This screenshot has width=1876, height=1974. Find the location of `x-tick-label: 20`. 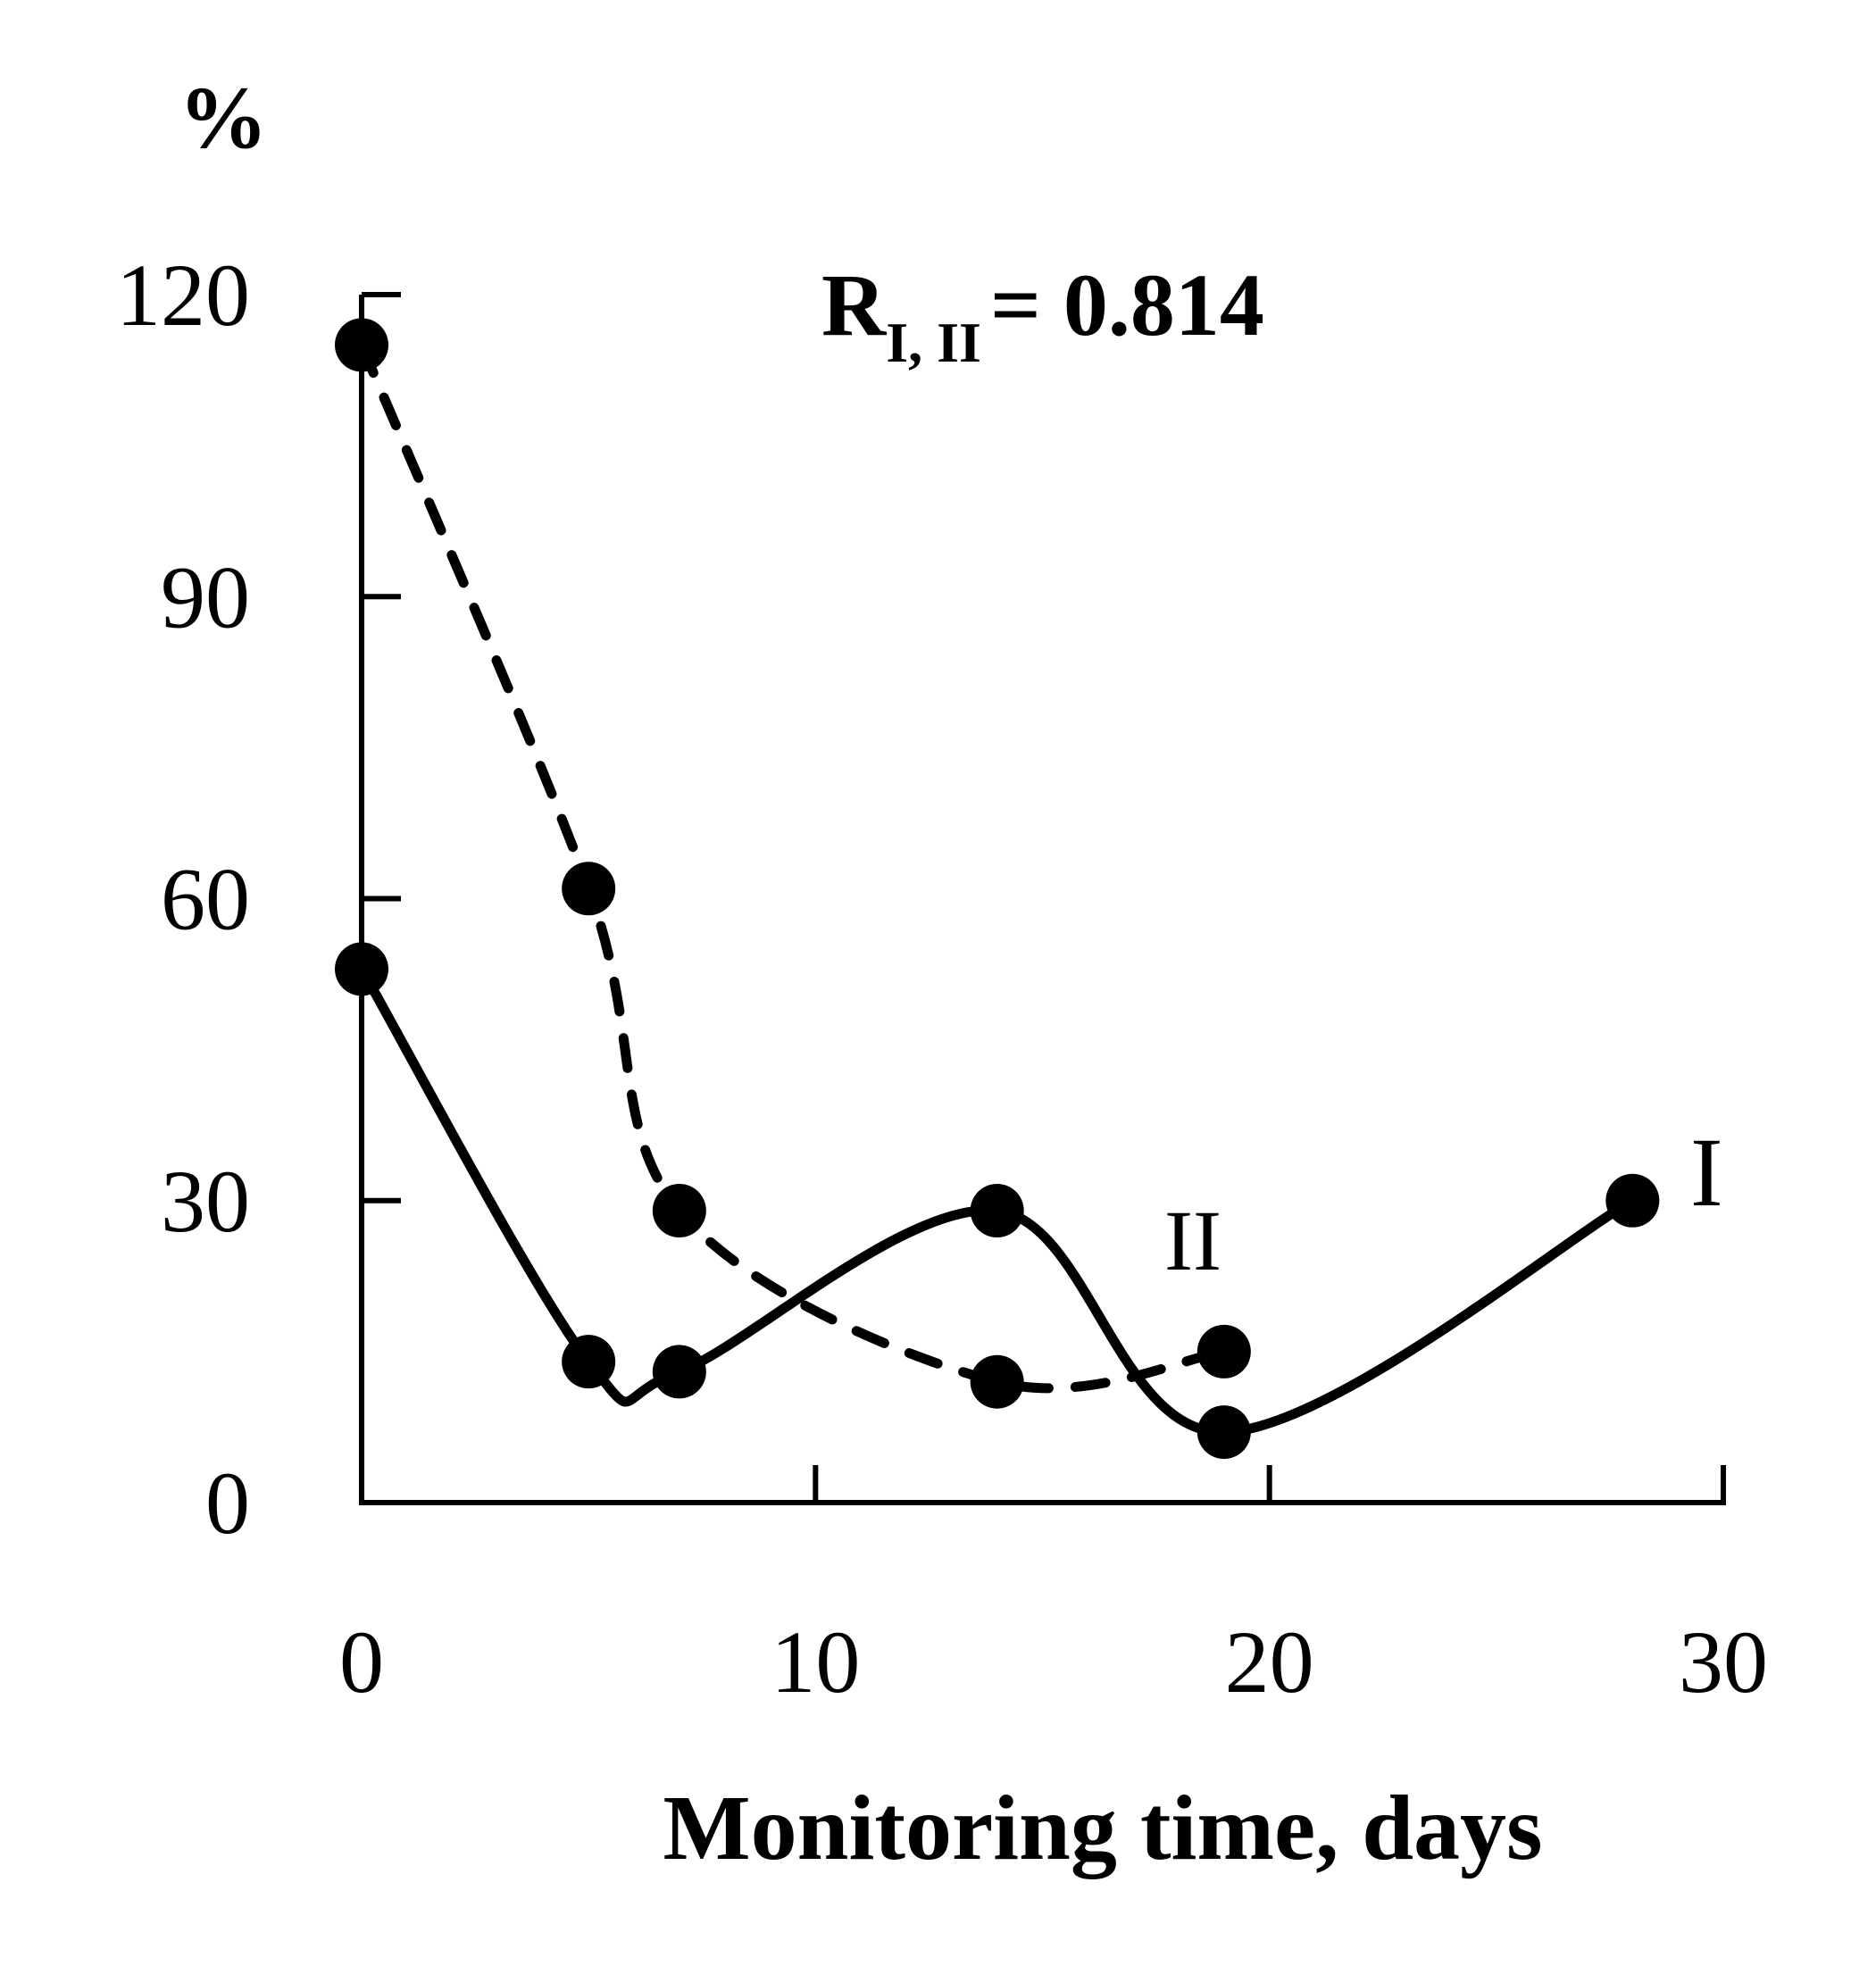

x-tick-label: 20 is located at coordinates (1269, 1662).